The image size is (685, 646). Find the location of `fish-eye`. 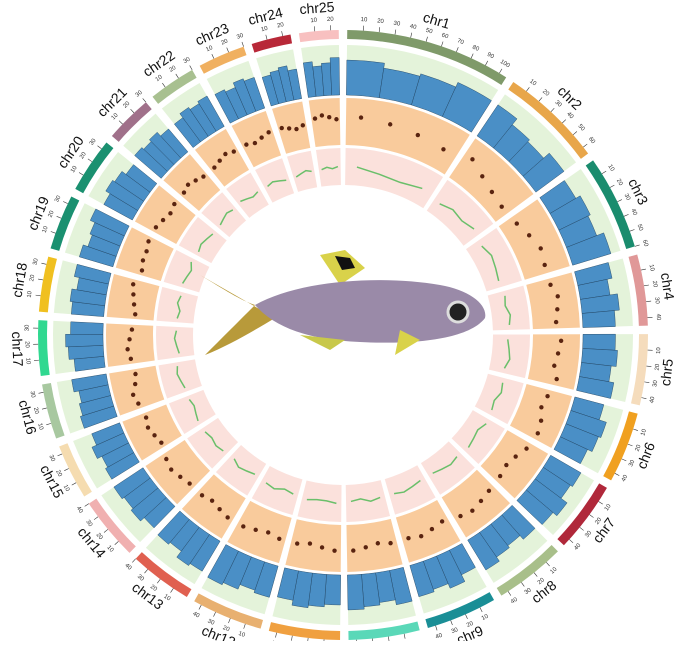

fish-eye is located at coordinates (458, 312).